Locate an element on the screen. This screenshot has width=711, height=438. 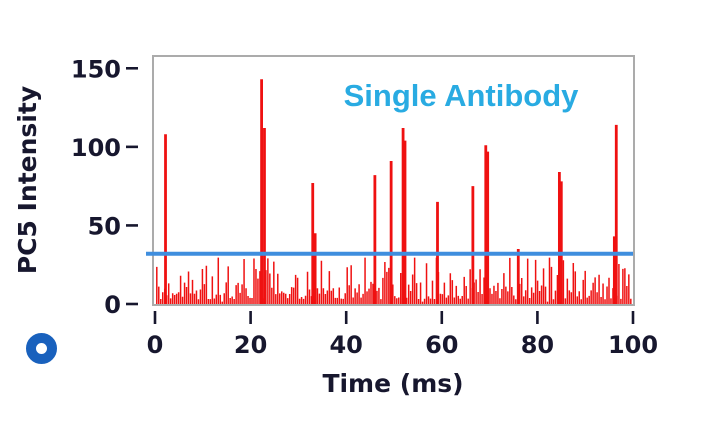
x-tick-label: 40 is located at coordinates (345, 345).